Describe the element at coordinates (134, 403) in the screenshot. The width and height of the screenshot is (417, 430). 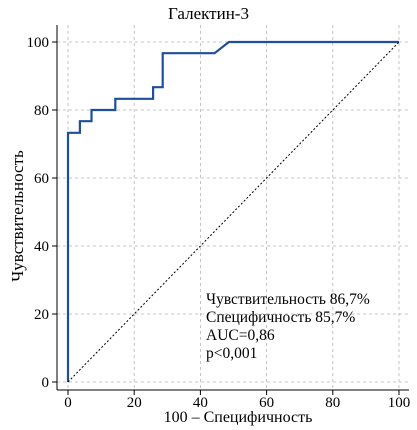
I see `x-tick-label: 20` at that location.